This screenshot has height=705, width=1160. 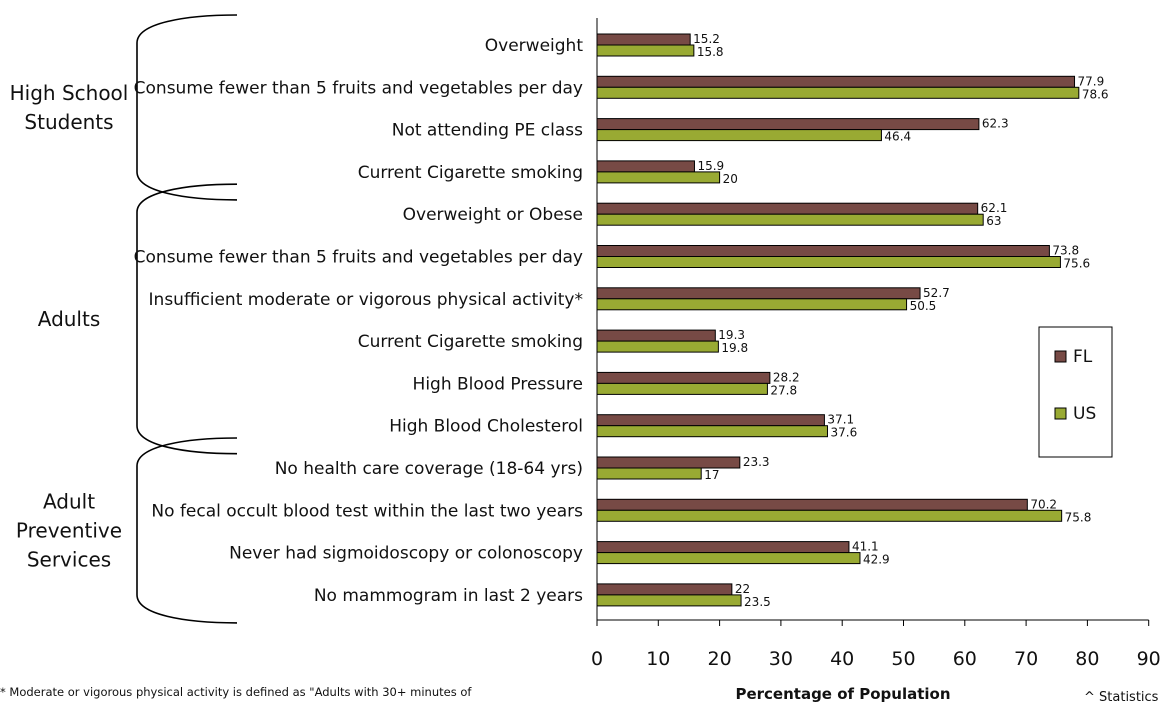 I want to click on value-label-fl: 28.2, so click(x=786, y=377).